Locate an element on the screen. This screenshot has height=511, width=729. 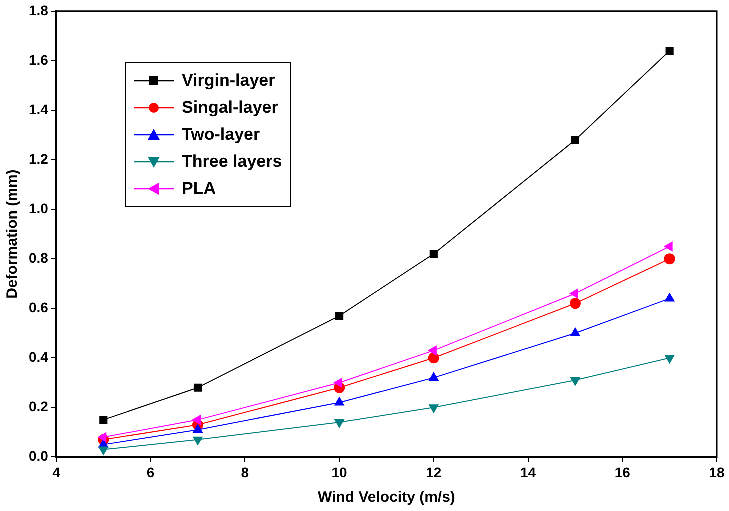
y-tick-label: 0.4 is located at coordinates (38, 356).